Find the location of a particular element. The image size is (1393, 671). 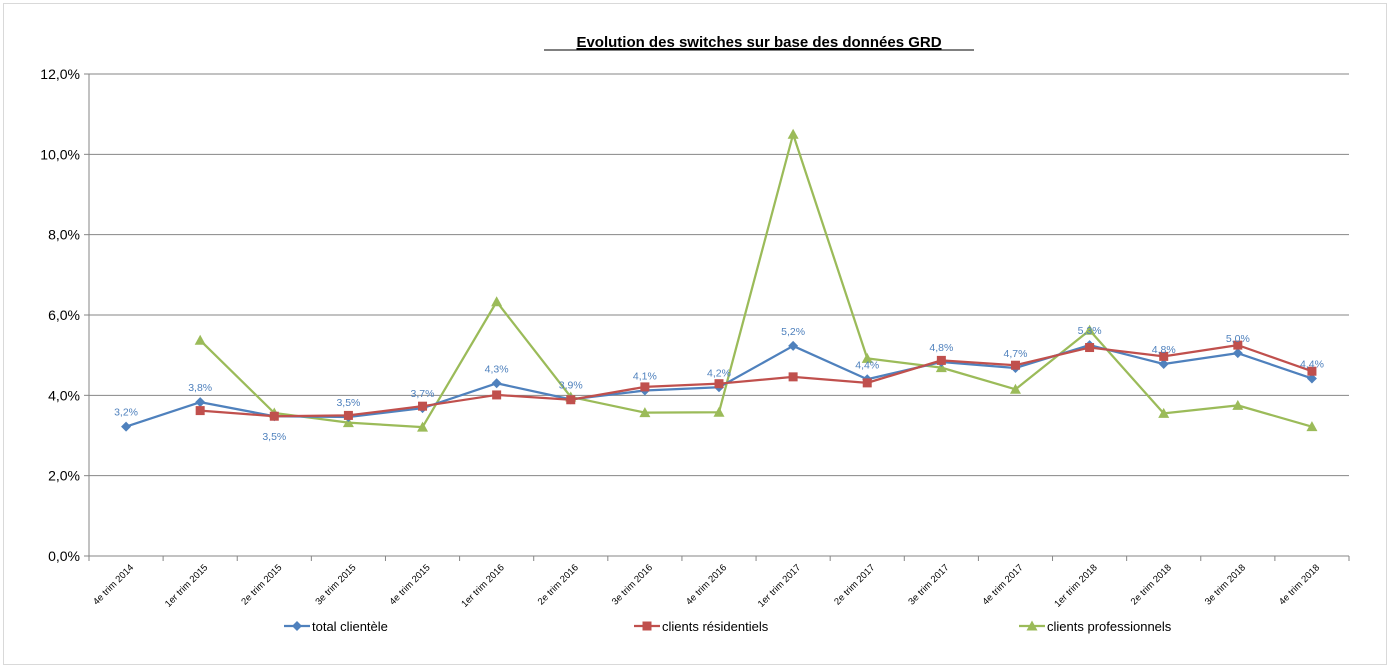

x-tick-label: 2e trim 2016 is located at coordinates (558, 584).